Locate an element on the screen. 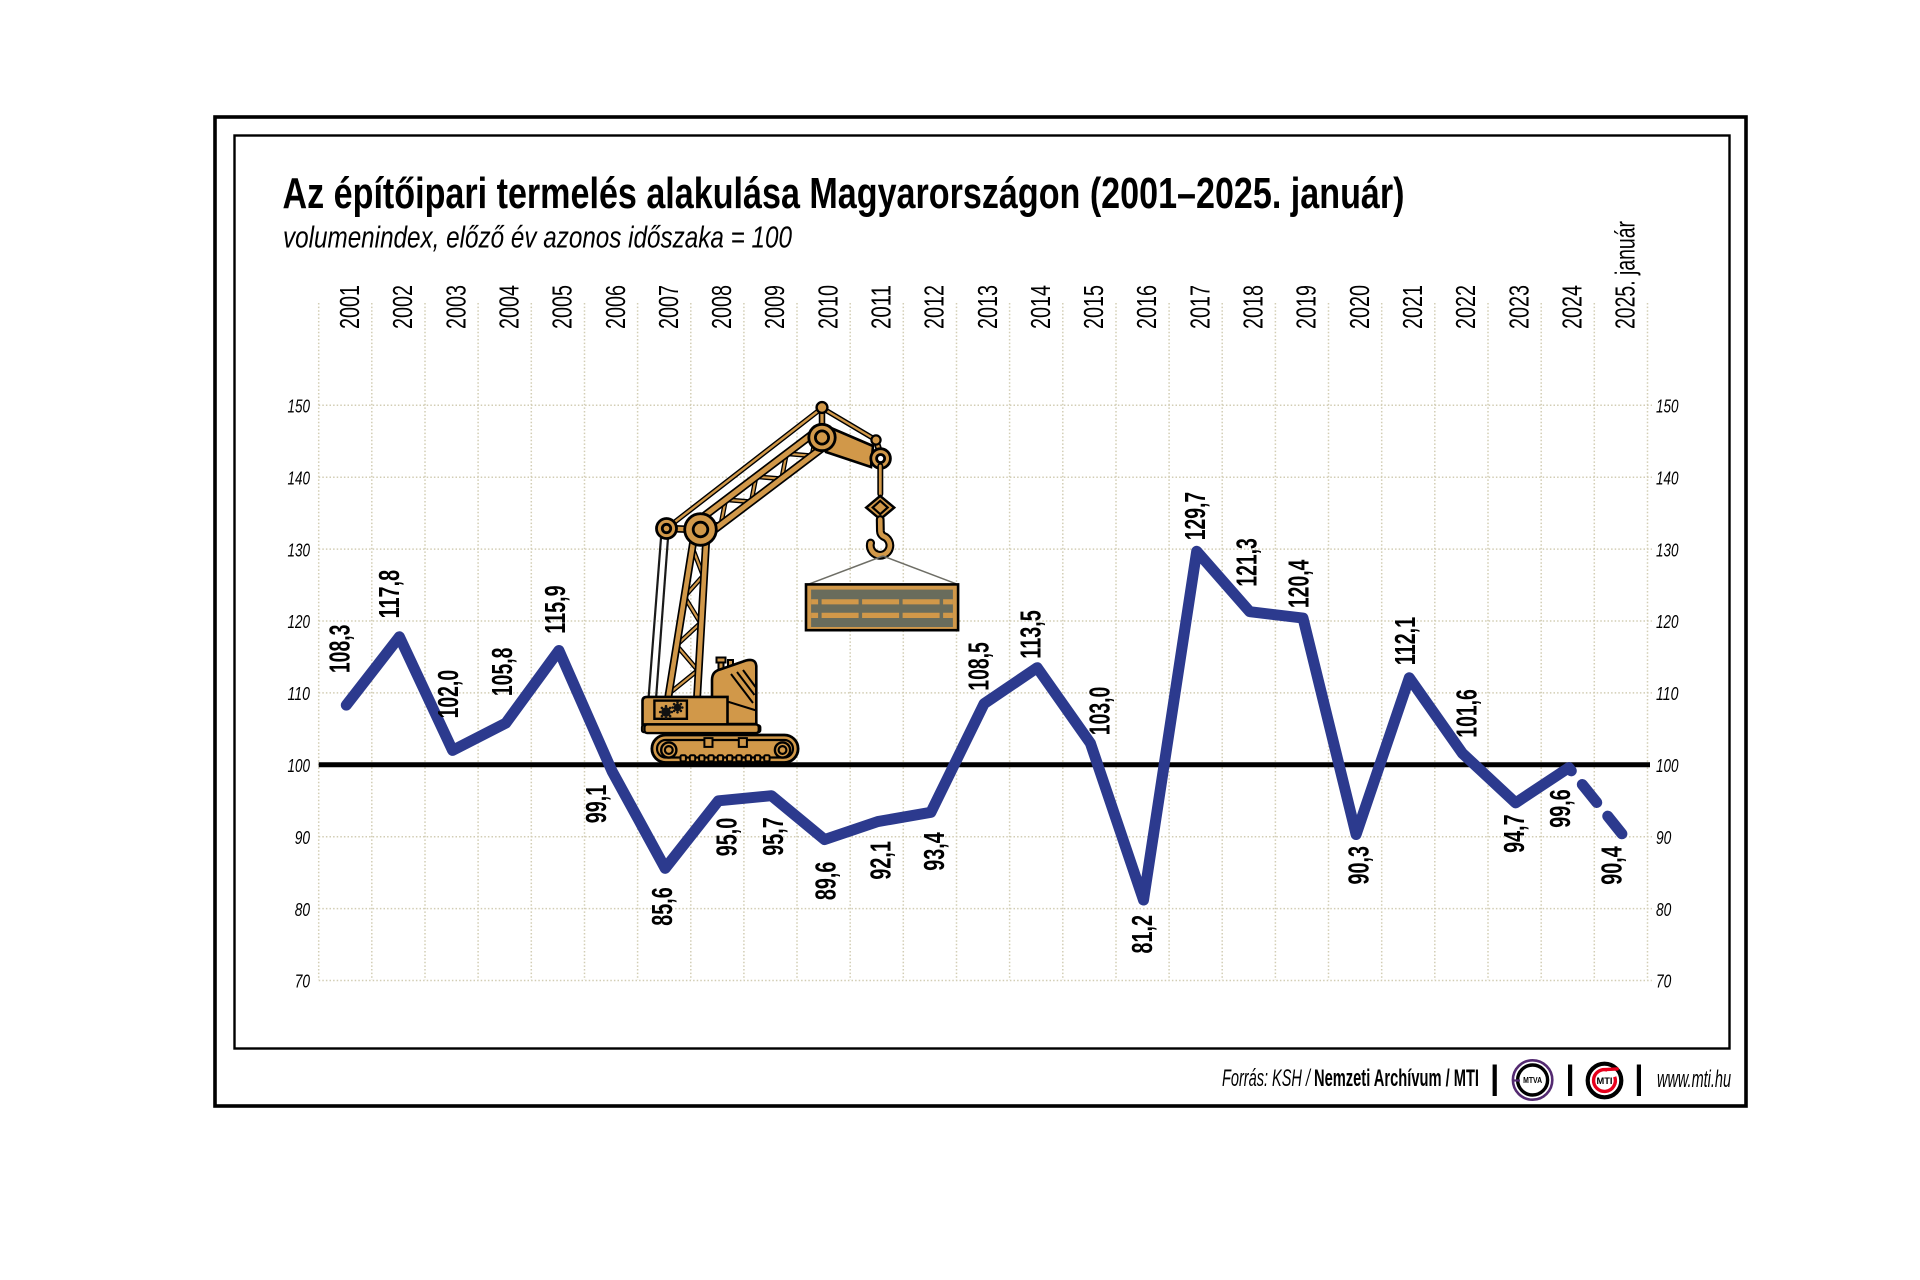 The width and height of the screenshot is (1920, 1280). svg-text: 117,8 is located at coordinates (390, 594).